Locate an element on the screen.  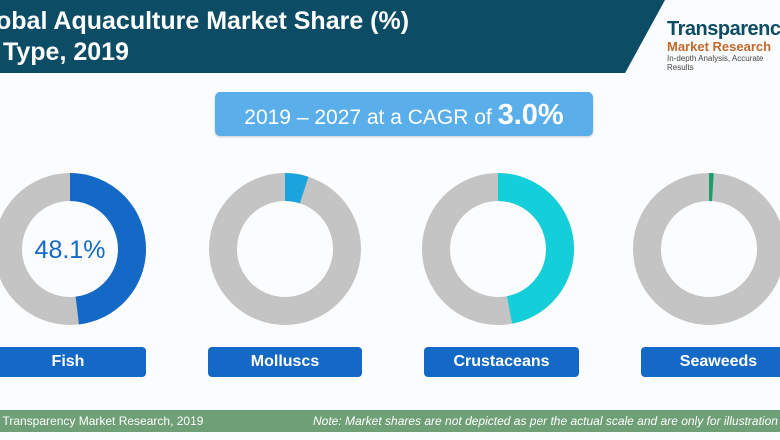
donut-remainder-seaweeds is located at coordinates (706, 249).